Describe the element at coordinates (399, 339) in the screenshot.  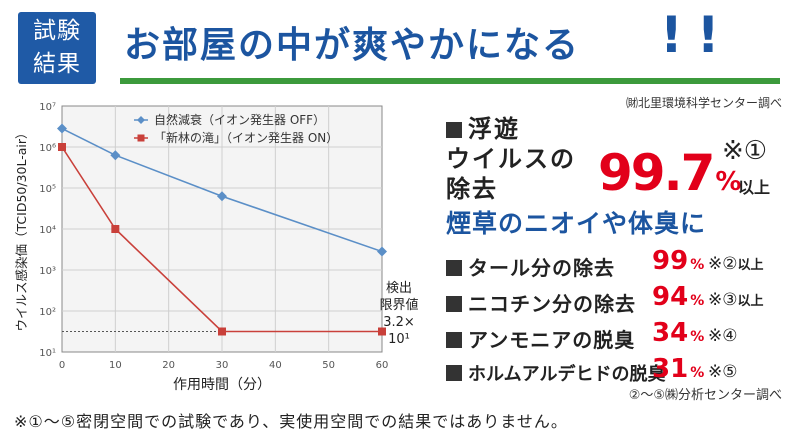
I see `detection-limit-line4: 10¹` at that location.